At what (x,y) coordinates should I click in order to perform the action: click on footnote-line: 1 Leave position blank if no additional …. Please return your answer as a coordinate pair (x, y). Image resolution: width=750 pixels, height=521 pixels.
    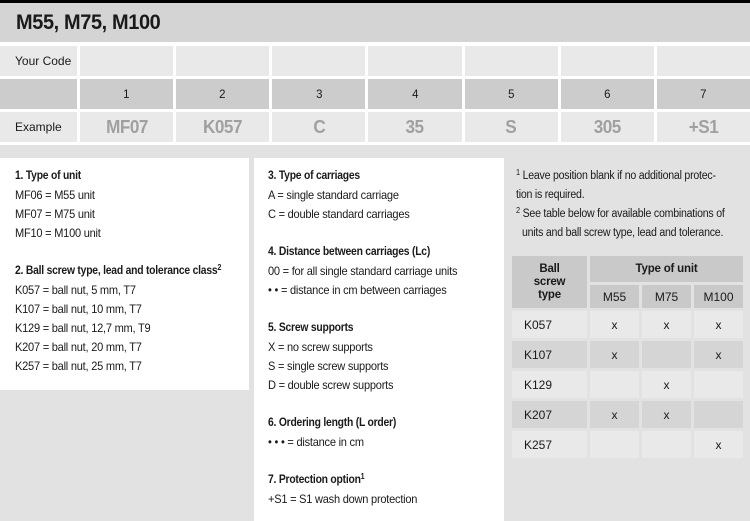
    Looking at the image, I should click on (616, 175).